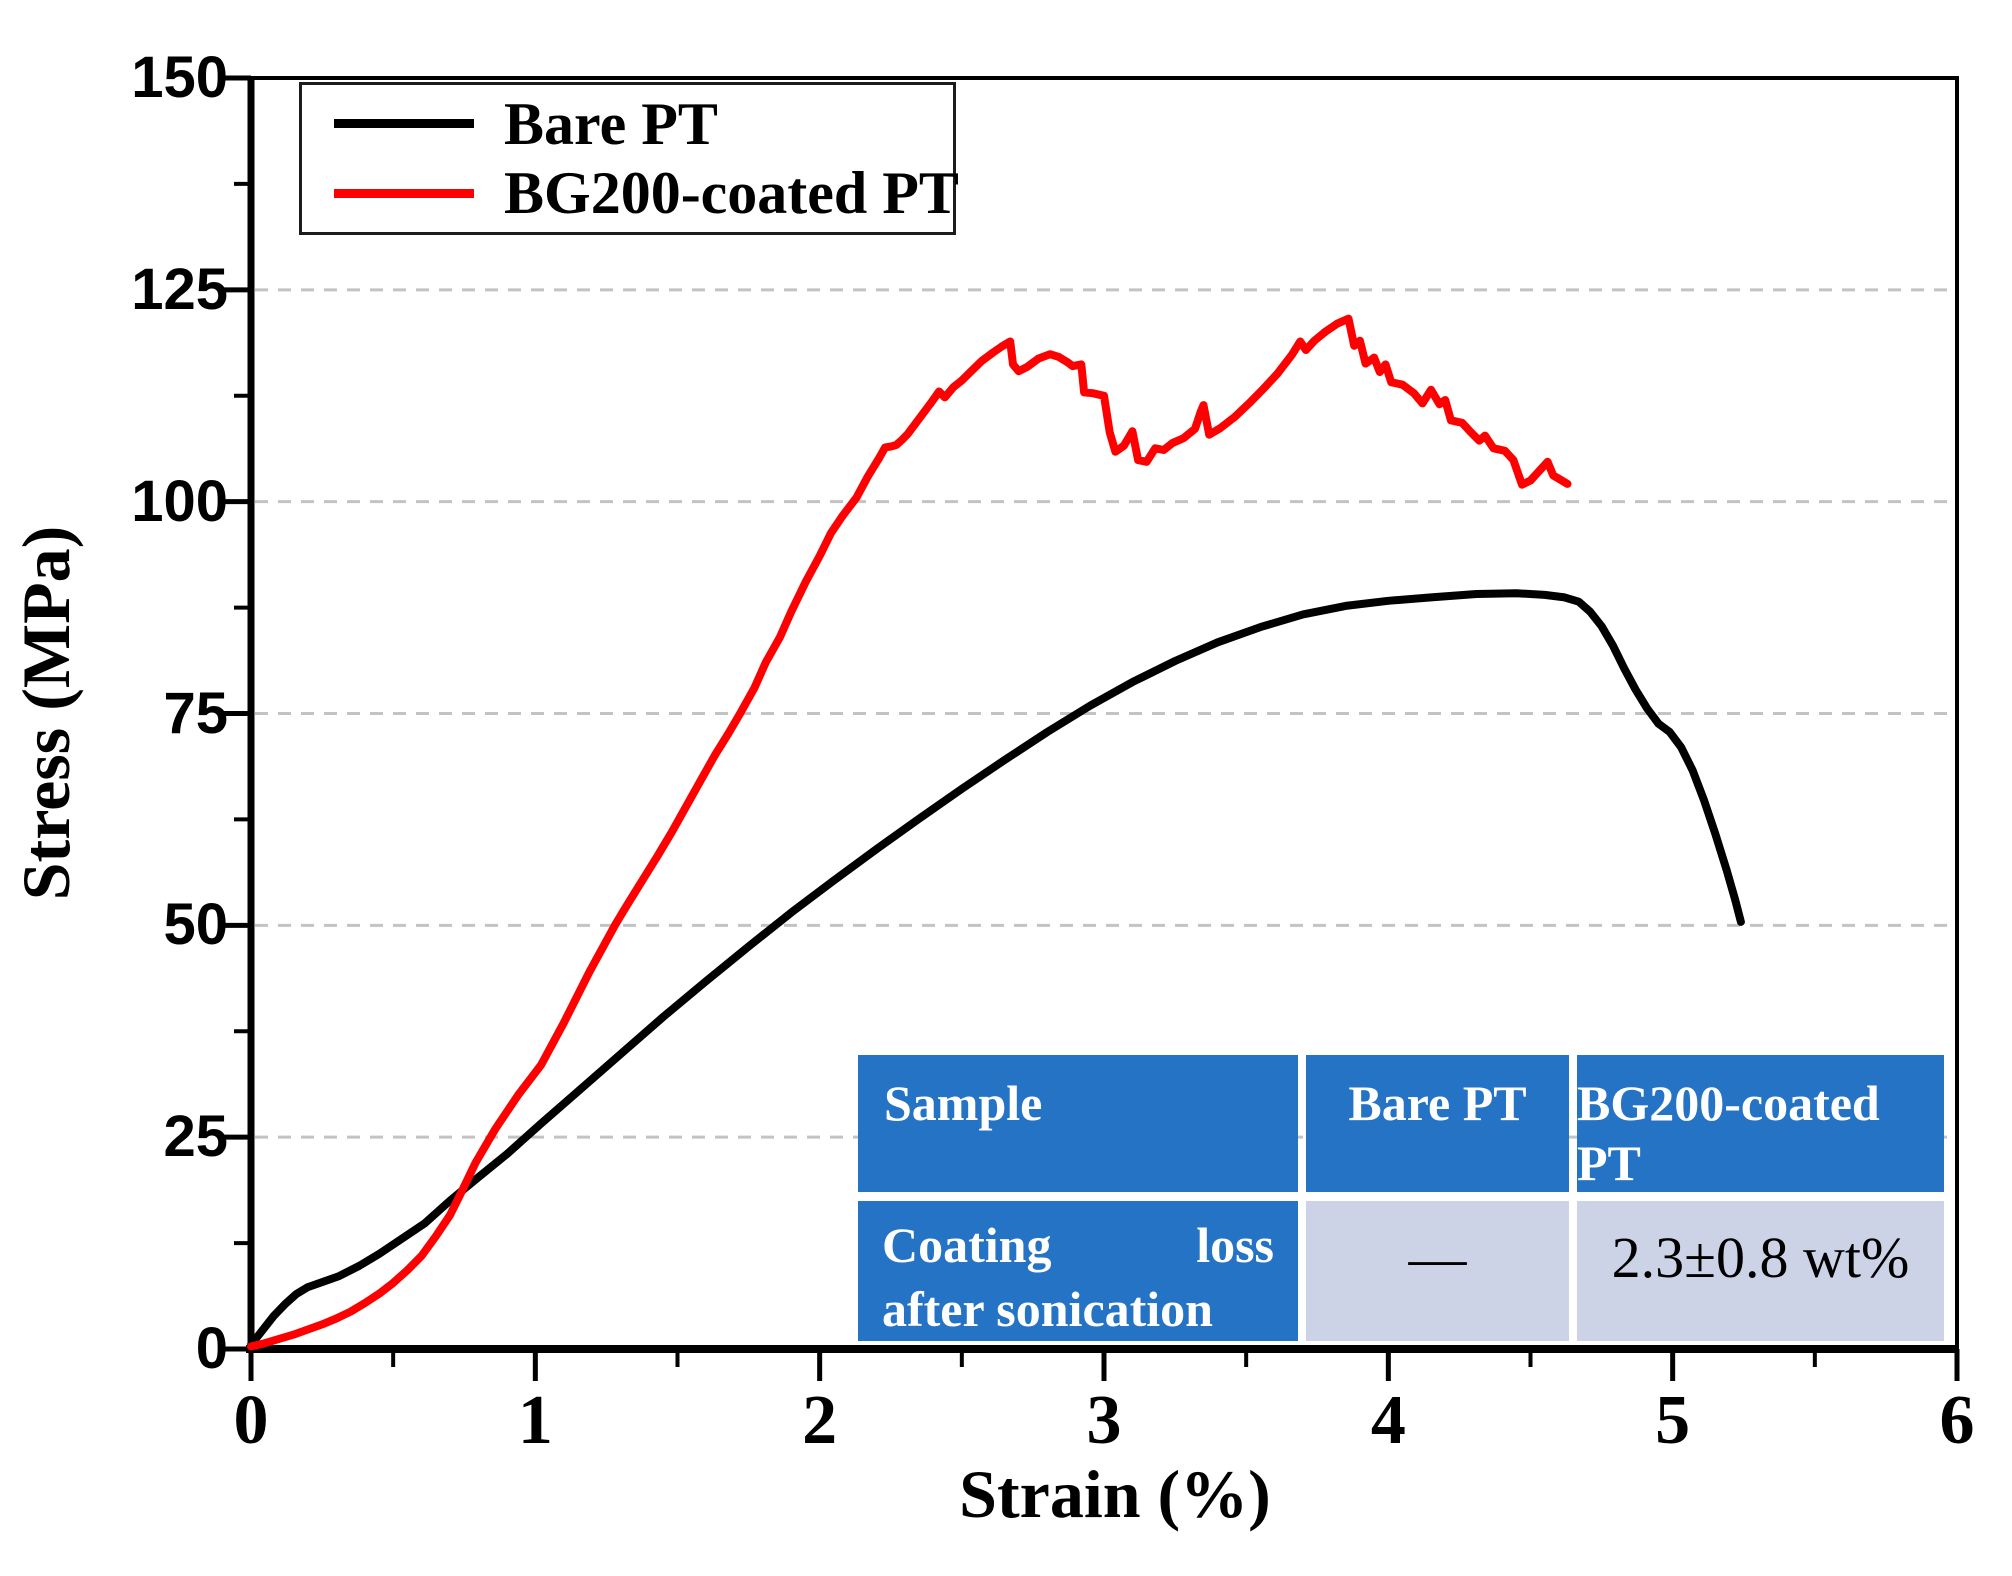 Image resolution: width=2012 pixels, height=1576 pixels. I want to click on legend-entry-bare-pt: Bare PT, so click(643, 124).